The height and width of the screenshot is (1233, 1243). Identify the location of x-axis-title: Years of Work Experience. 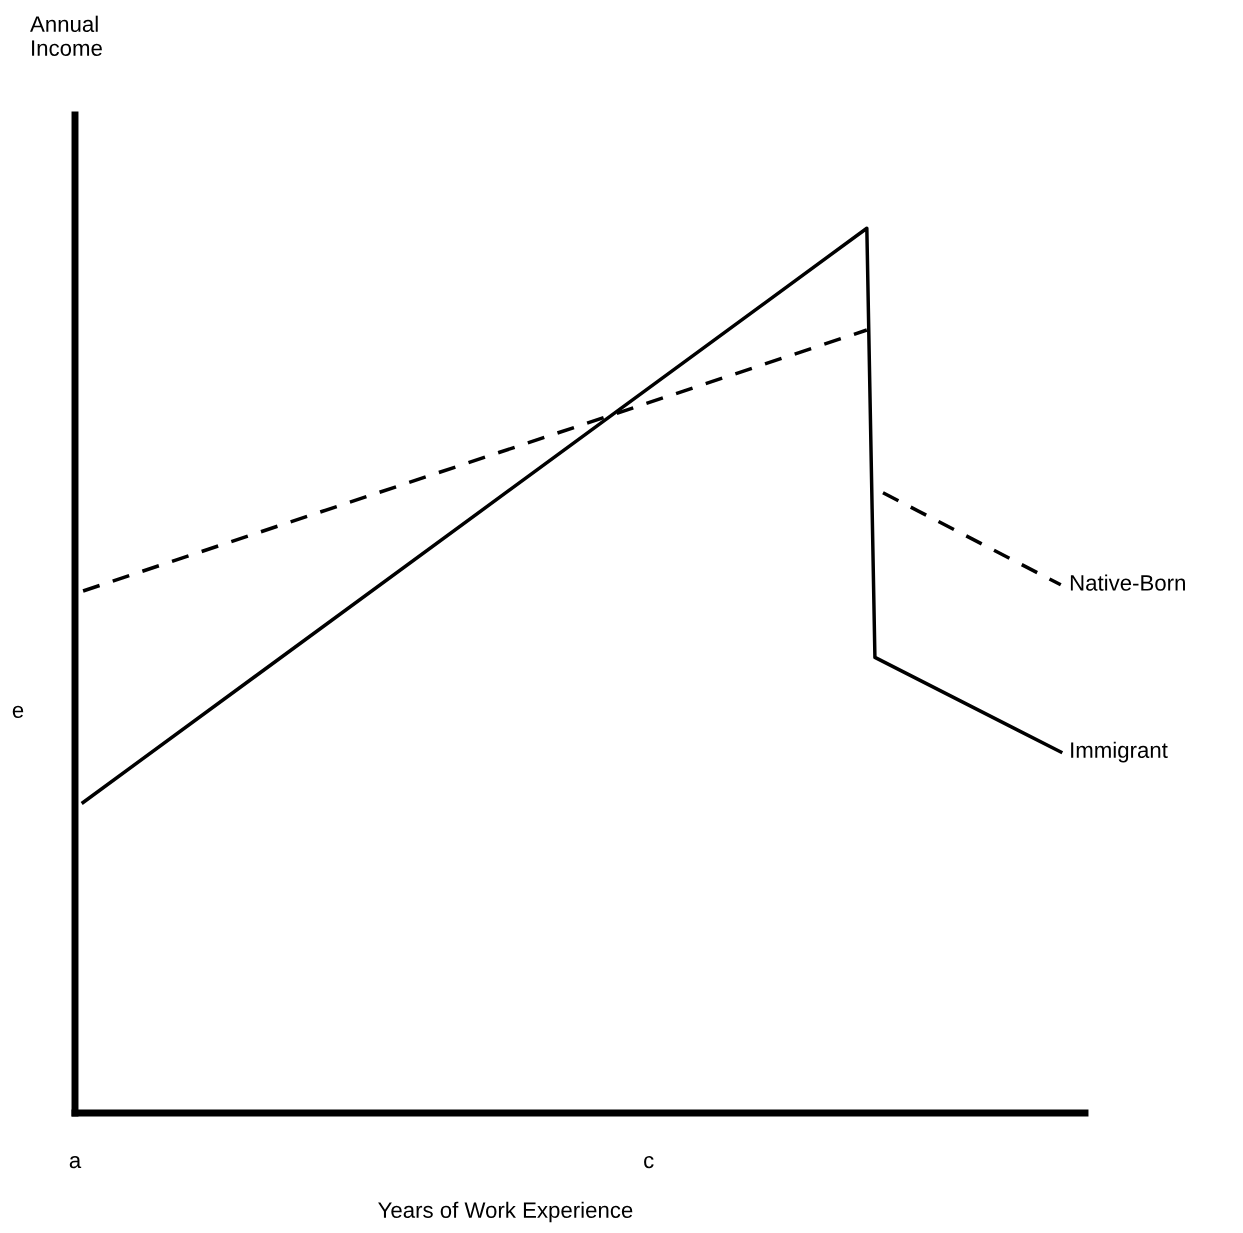
(505, 1212).